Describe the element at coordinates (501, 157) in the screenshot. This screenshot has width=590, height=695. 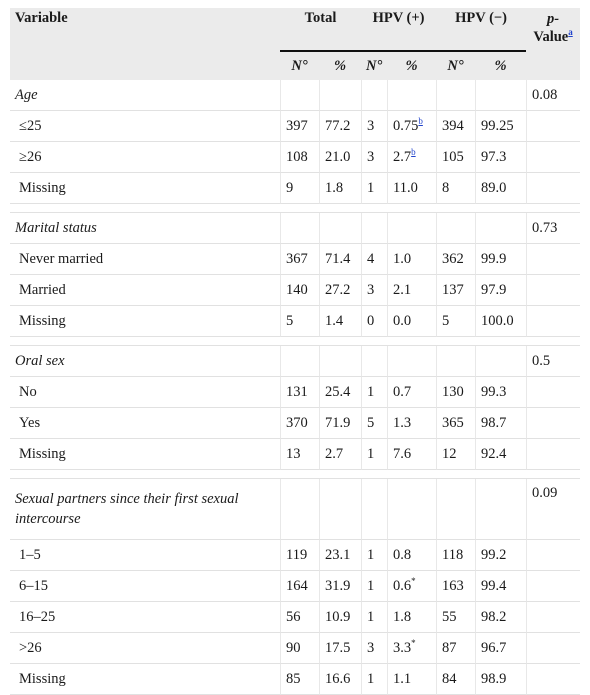
I see `neg-pct-cell: 97.3` at that location.